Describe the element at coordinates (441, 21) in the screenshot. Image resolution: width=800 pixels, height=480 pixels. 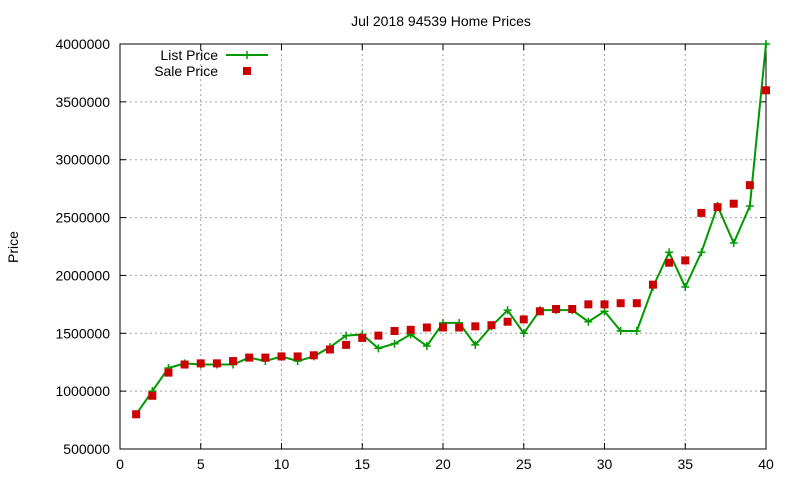
I see `chart-title: Jul 2018 94539 Home Prices` at that location.